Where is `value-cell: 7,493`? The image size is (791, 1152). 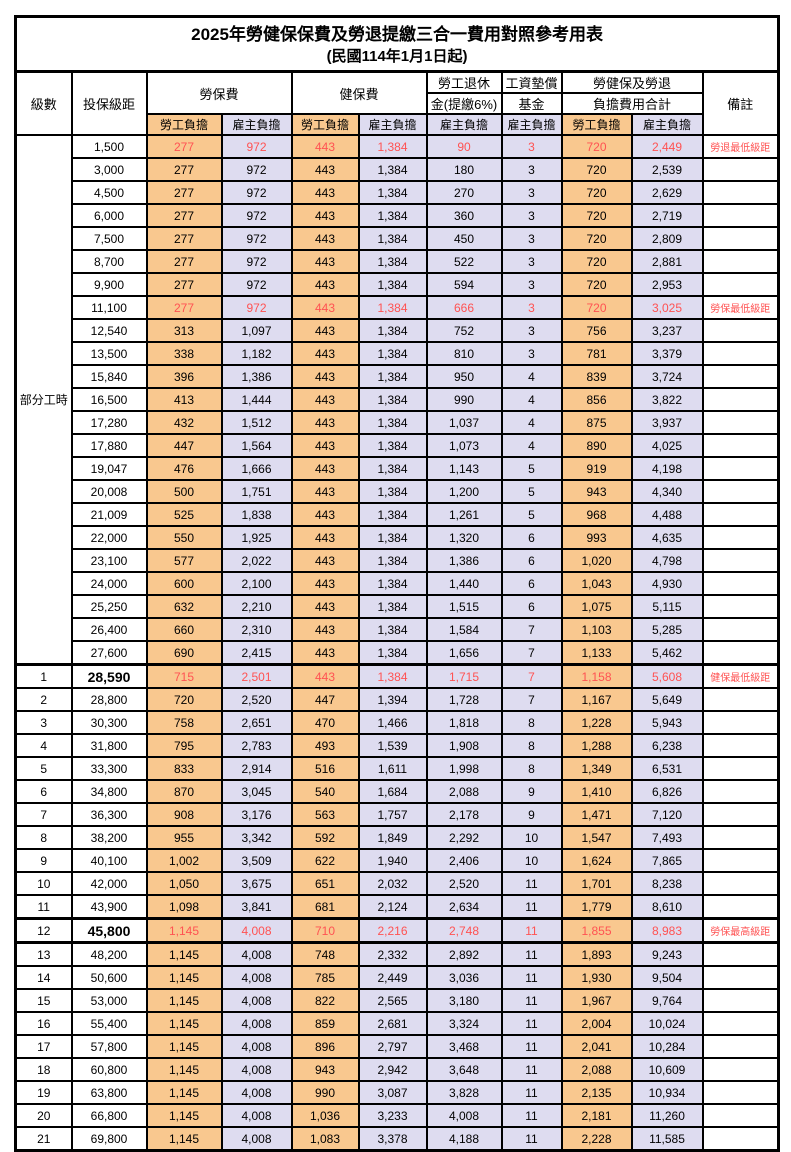
value-cell: 7,493 is located at coordinates (667, 837).